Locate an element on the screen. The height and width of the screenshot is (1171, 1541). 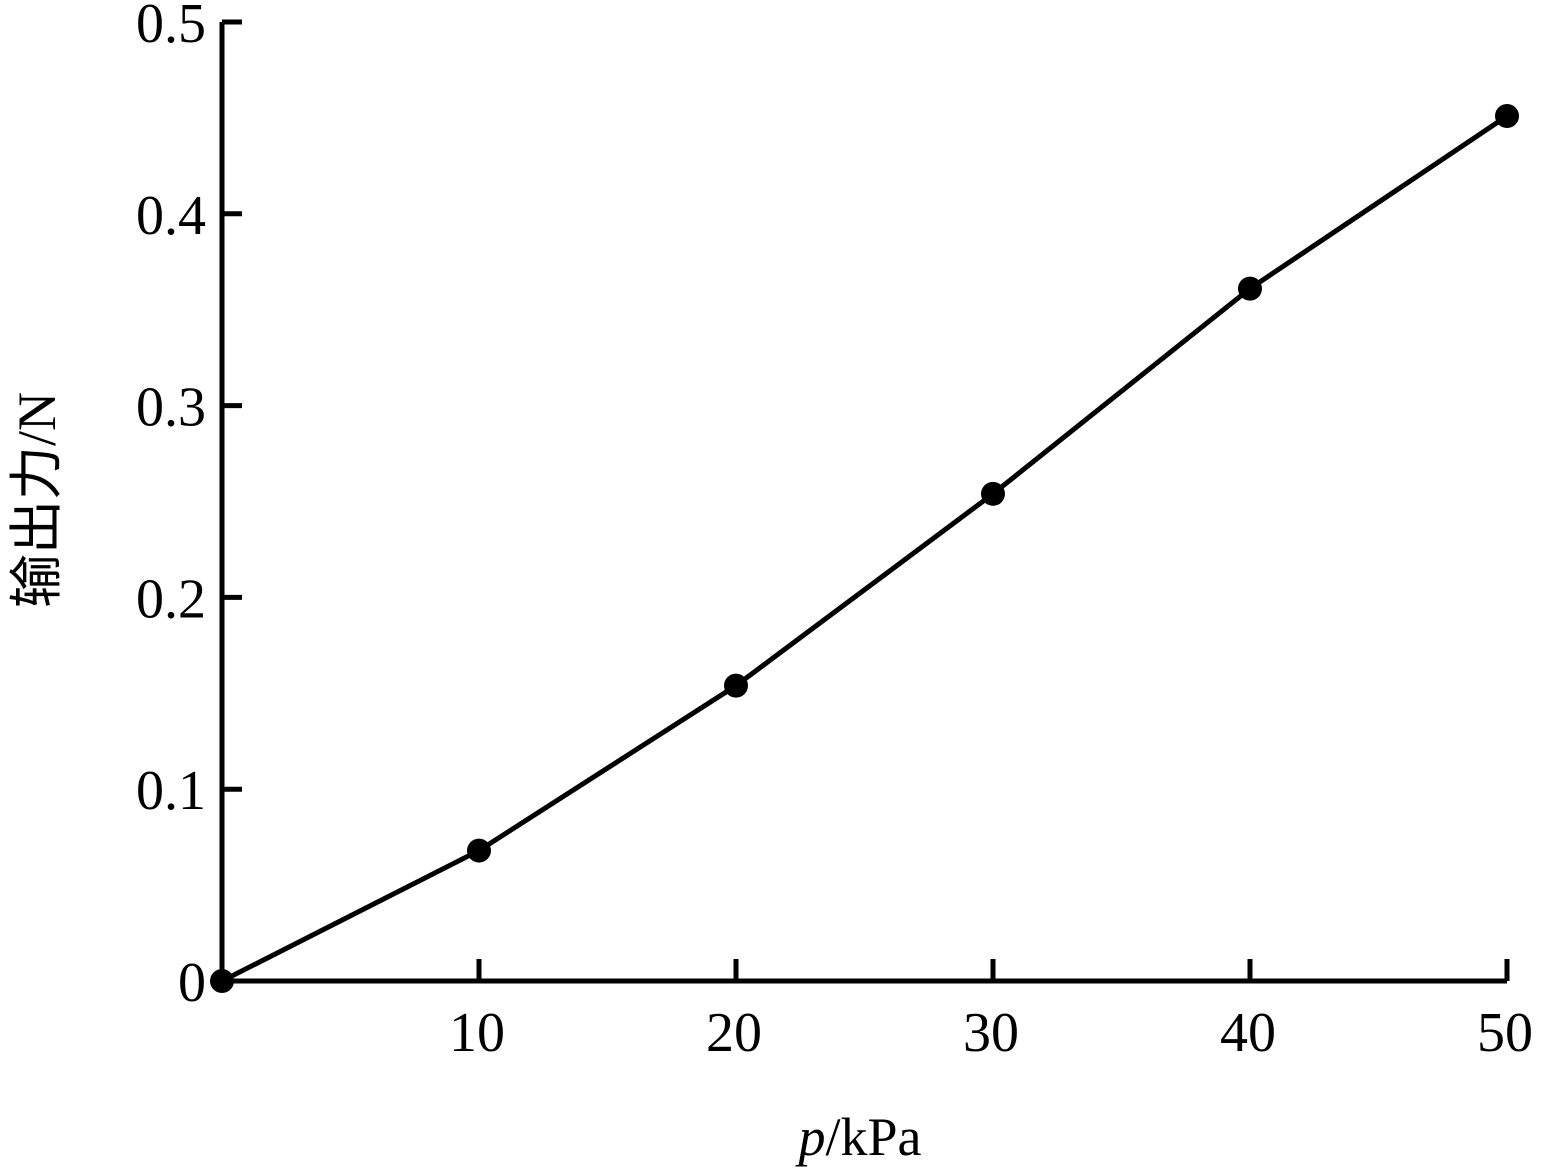
y-ticks: 0 0.1 0.2 0.3 0.4 0.5 is located at coordinates (189, 507).